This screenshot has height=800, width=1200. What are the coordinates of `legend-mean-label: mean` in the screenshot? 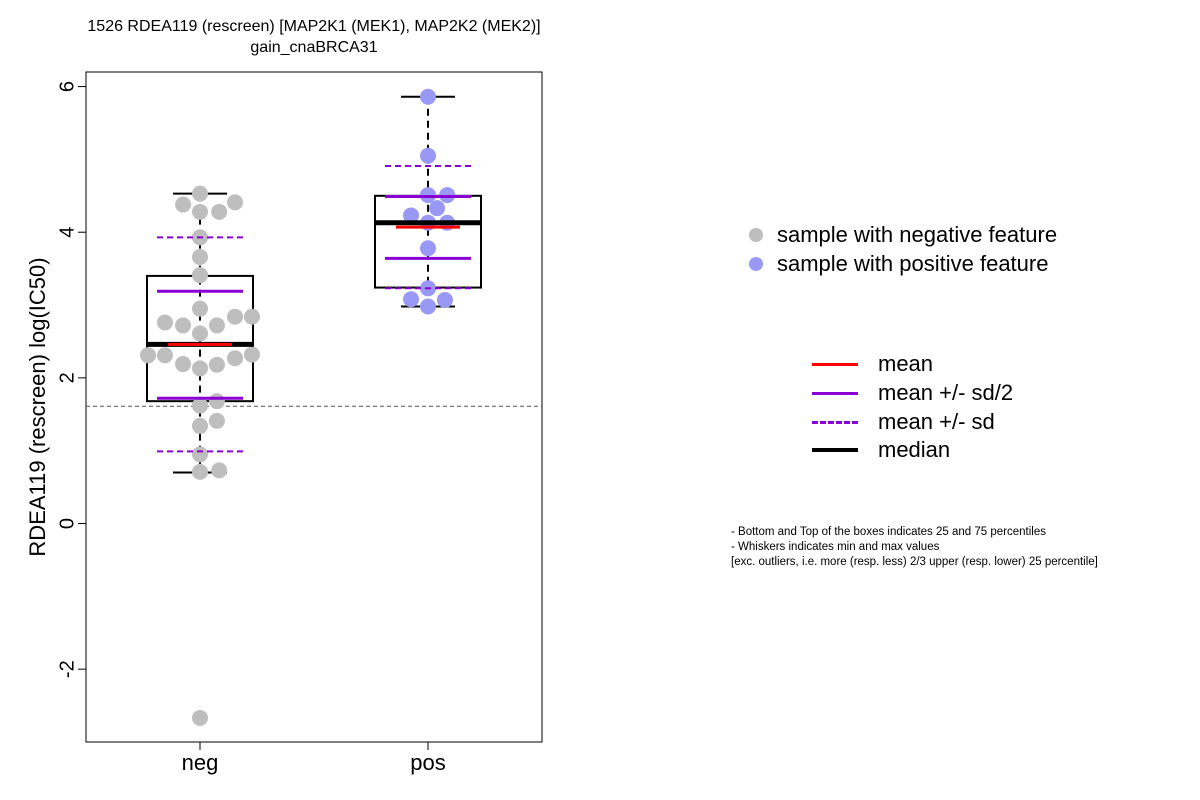 It's located at (906, 363).